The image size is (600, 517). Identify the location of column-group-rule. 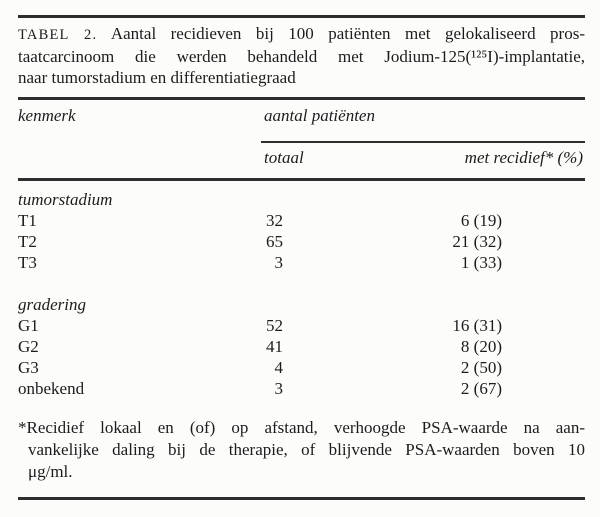
(423, 142).